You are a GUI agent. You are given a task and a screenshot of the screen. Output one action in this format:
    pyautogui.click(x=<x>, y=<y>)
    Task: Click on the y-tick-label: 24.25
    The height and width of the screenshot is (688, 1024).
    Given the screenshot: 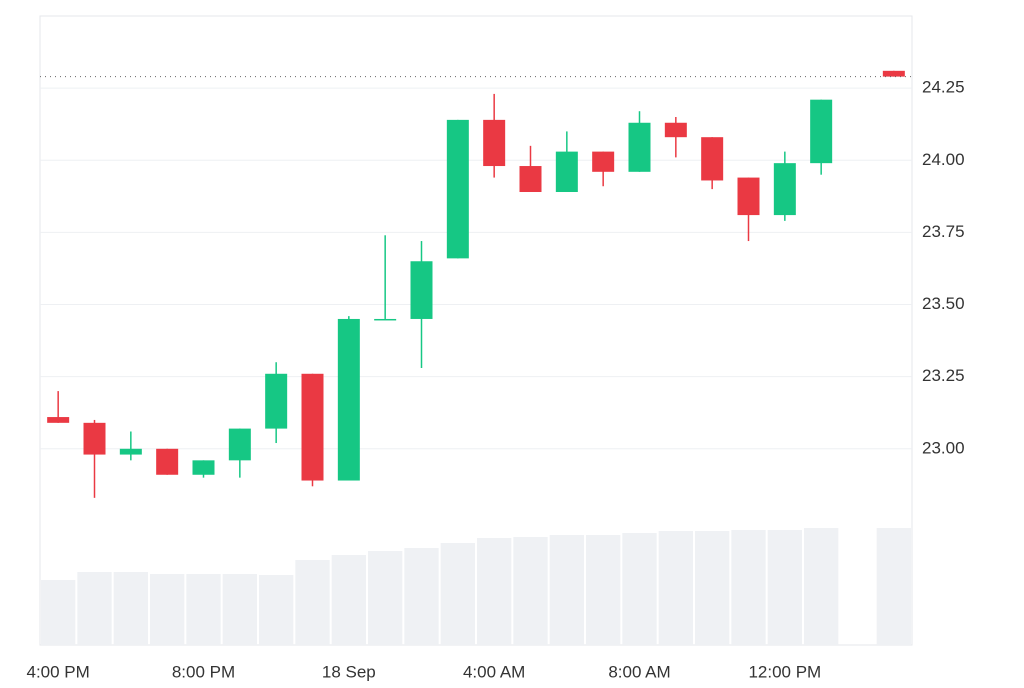 What is the action you would take?
    pyautogui.click(x=943, y=87)
    